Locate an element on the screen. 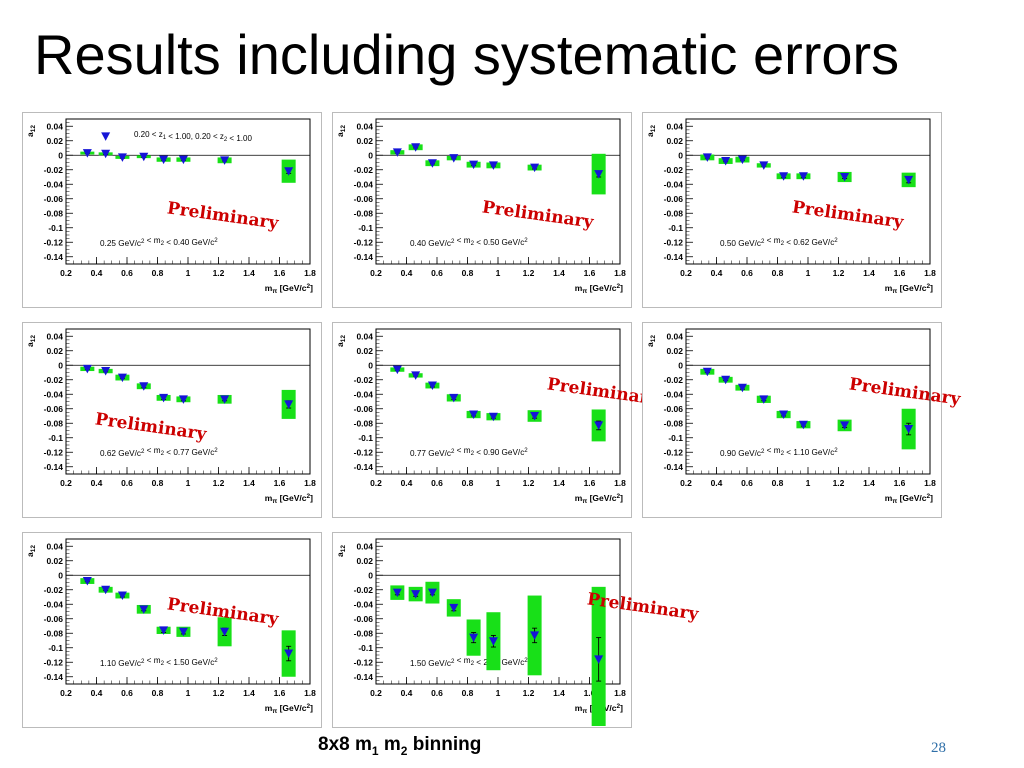 This screenshot has height=768, width=1024. caption-mid: m is located at coordinates (389, 744).